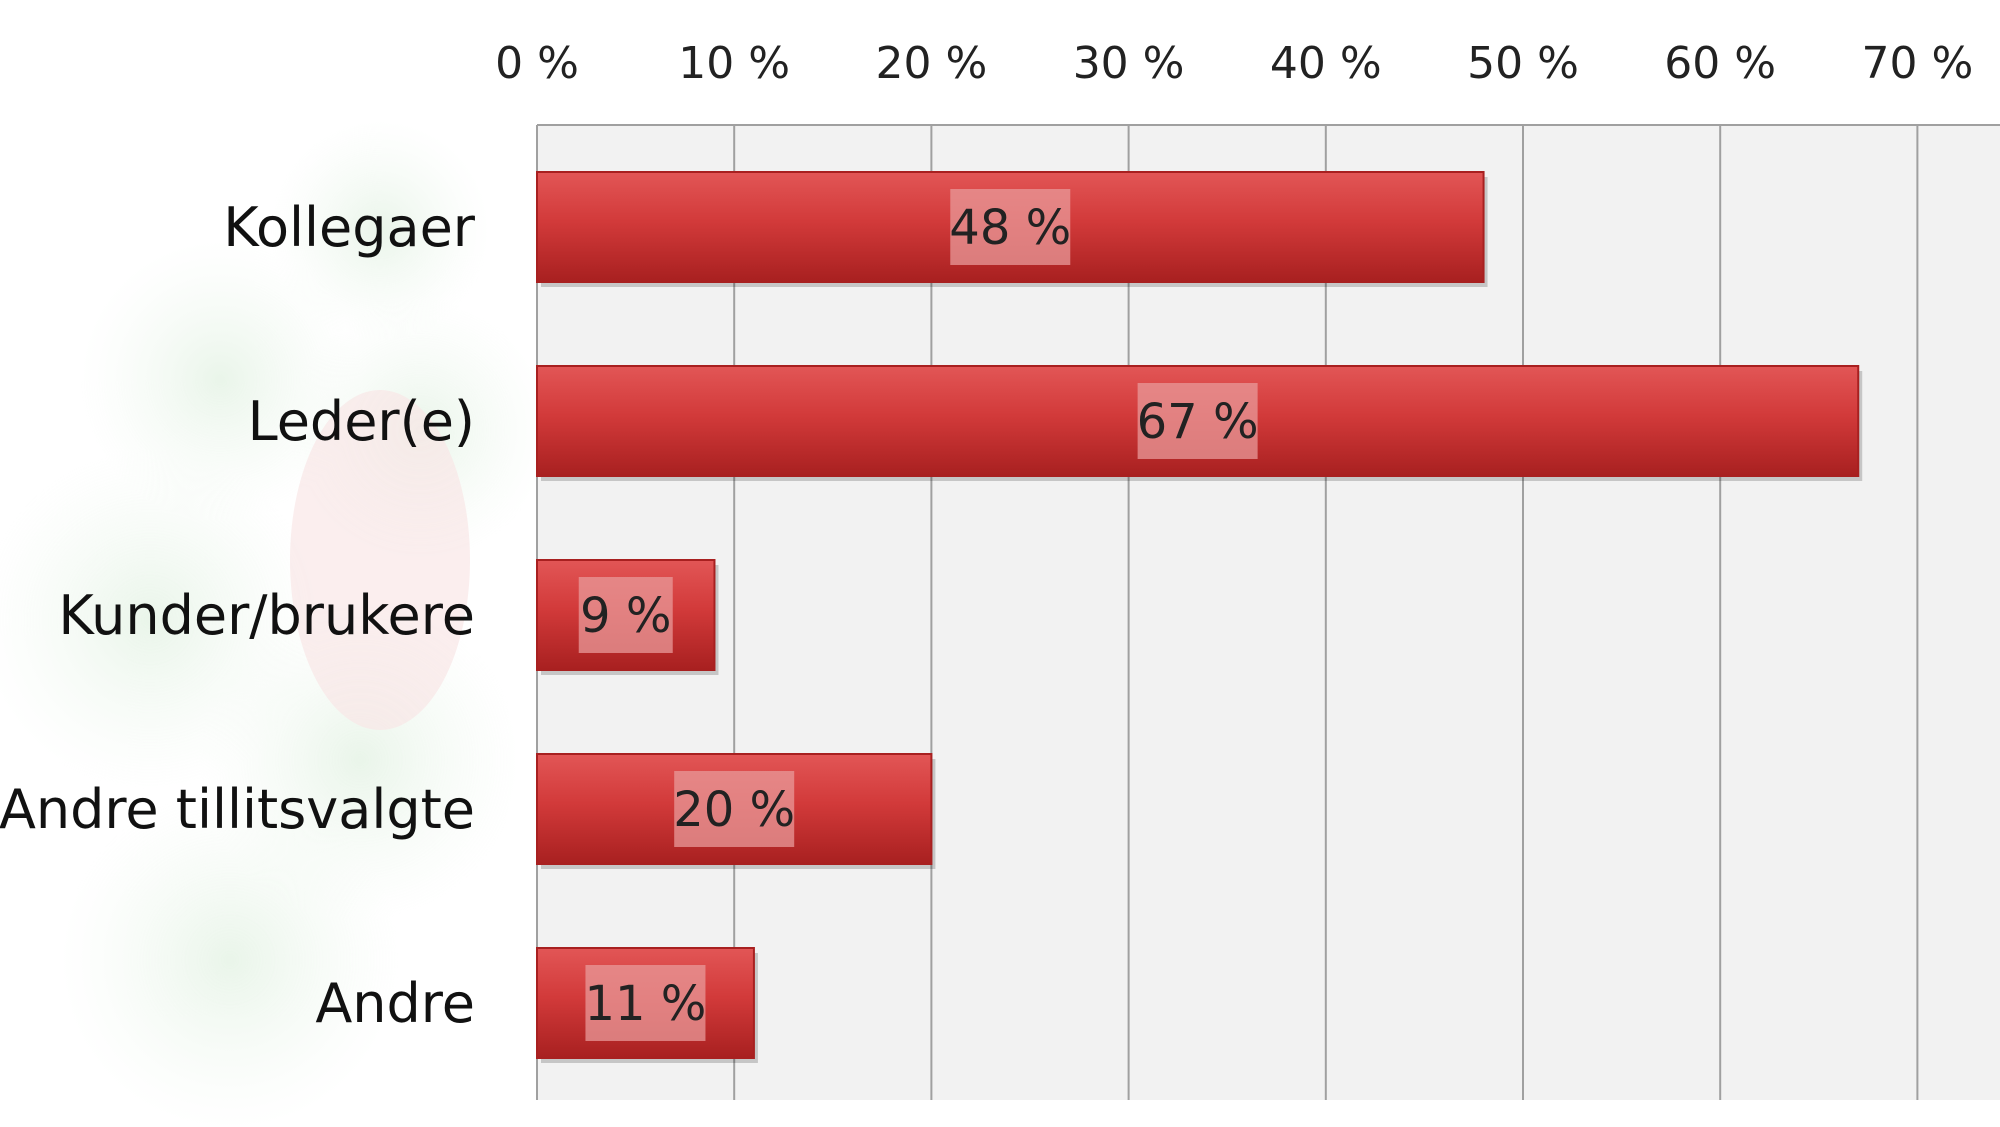  Describe the element at coordinates (537, 63) in the screenshot. I see `x-tick-label: 0 %` at that location.